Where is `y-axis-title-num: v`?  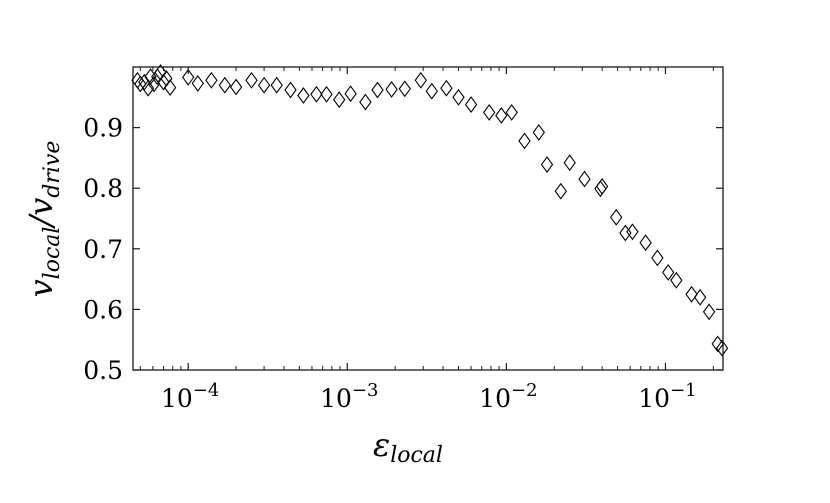 y-axis-title-num: v is located at coordinates (41, 288).